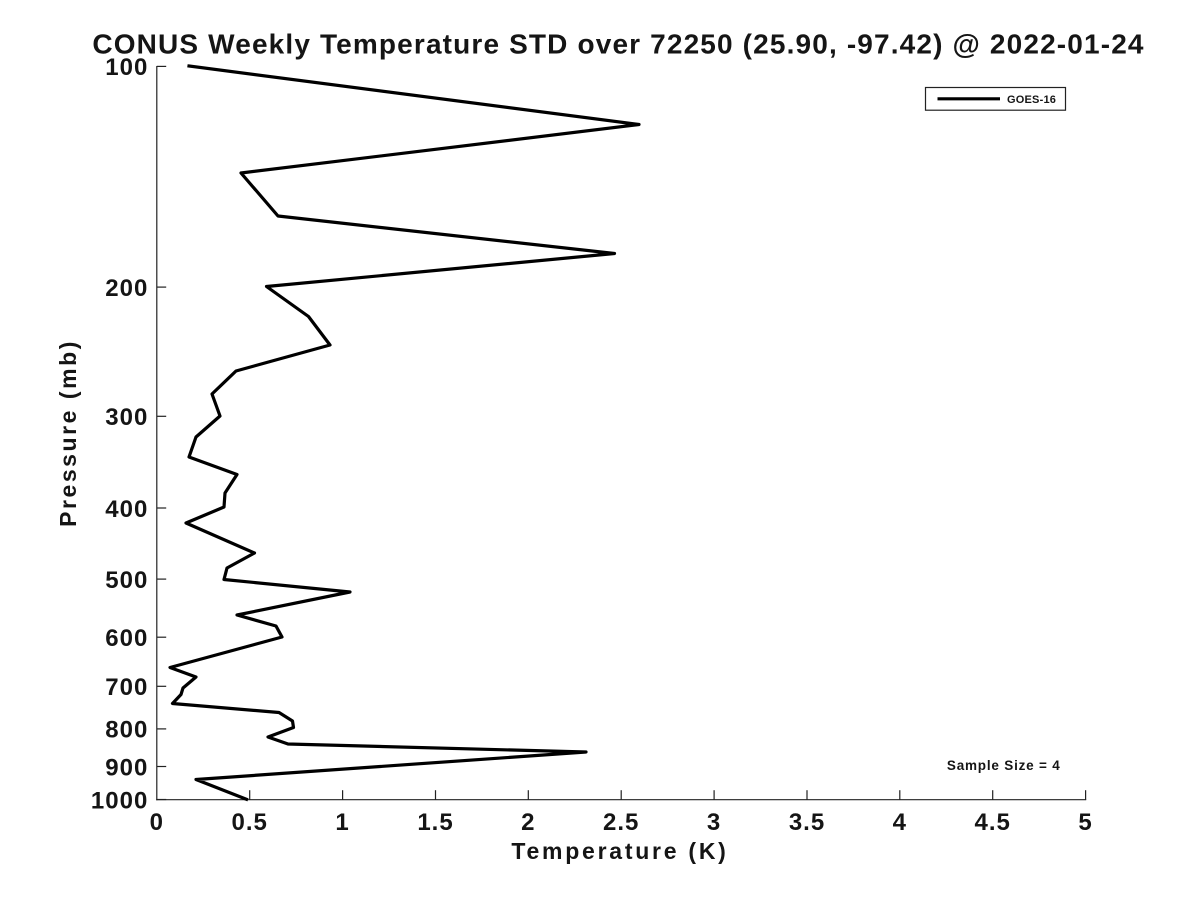  I want to click on svg-text: Sample Size = 4, so click(1004, 765).